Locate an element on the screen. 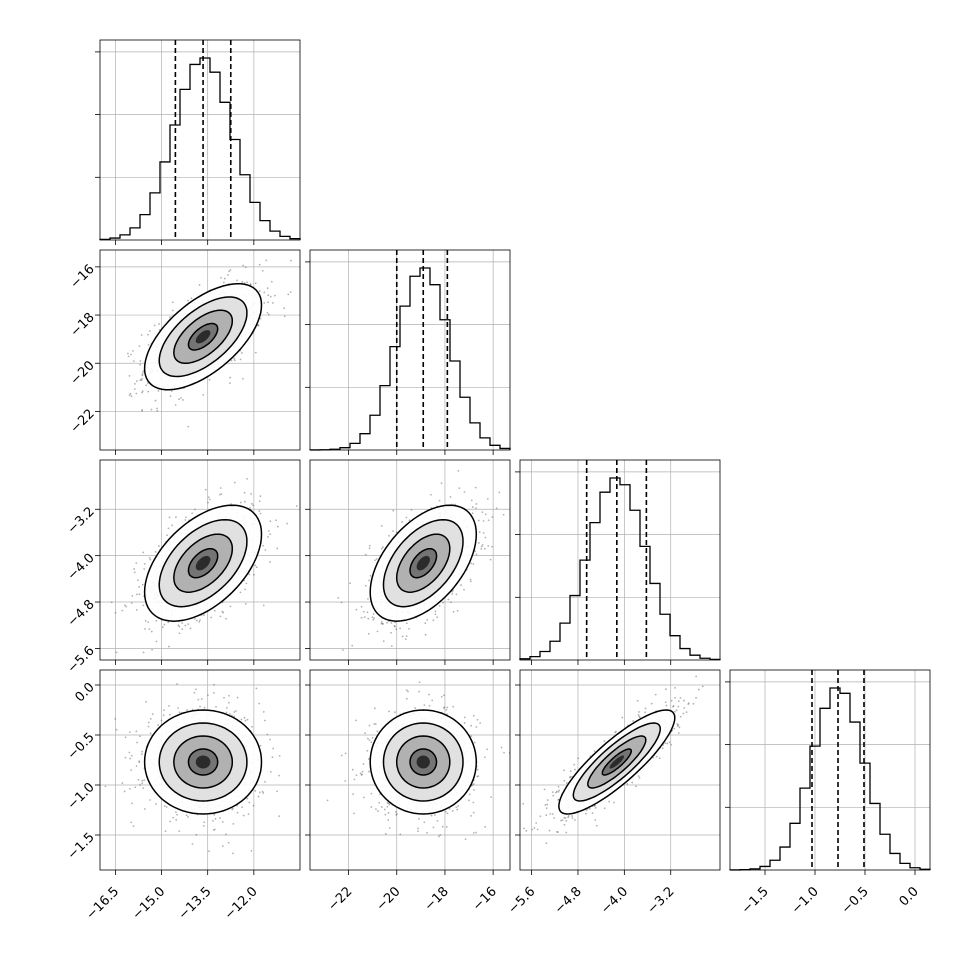 The image size is (970, 970). panel-frame is located at coordinates (410, 560).